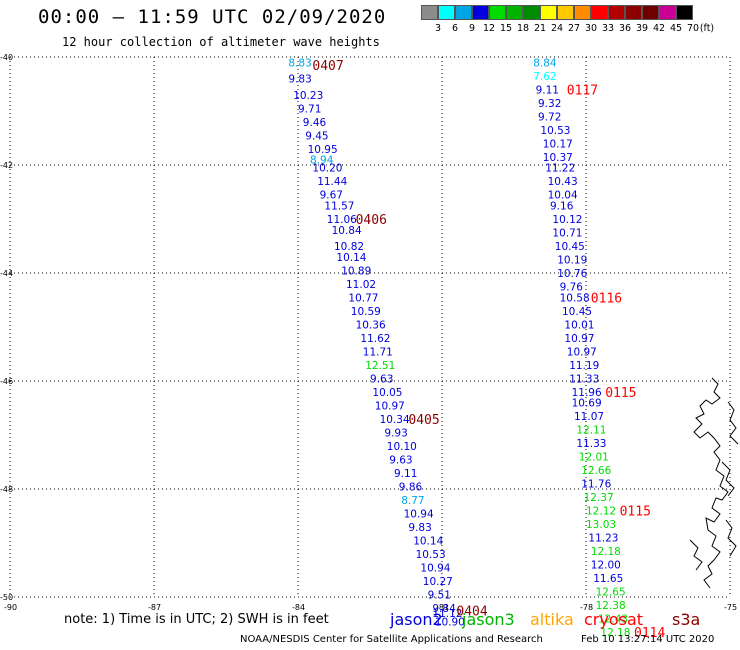 This screenshot has height=650, width=740. Describe the element at coordinates (411, 487) in the screenshot. I see `wave-height-value: 9.86` at that location.